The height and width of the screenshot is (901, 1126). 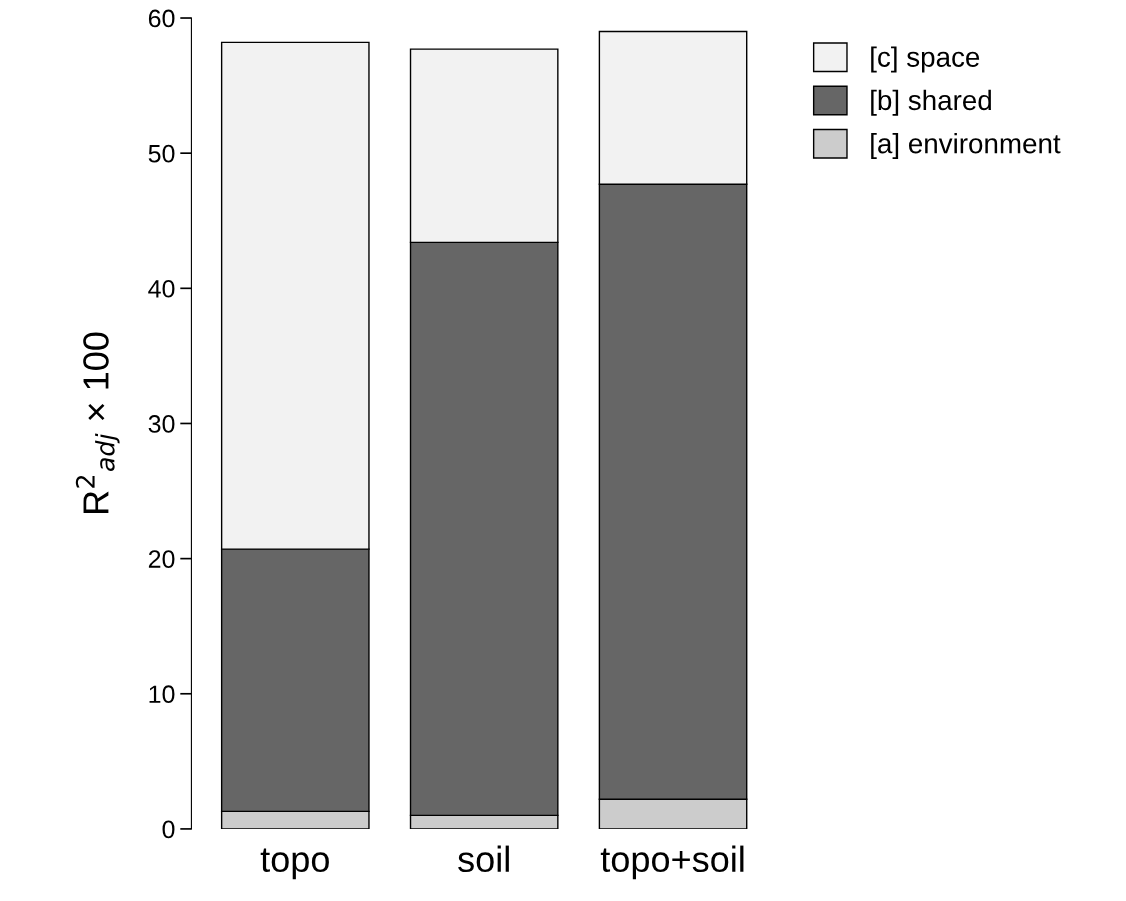 I want to click on y-tick-label: 60, so click(x=161, y=18).